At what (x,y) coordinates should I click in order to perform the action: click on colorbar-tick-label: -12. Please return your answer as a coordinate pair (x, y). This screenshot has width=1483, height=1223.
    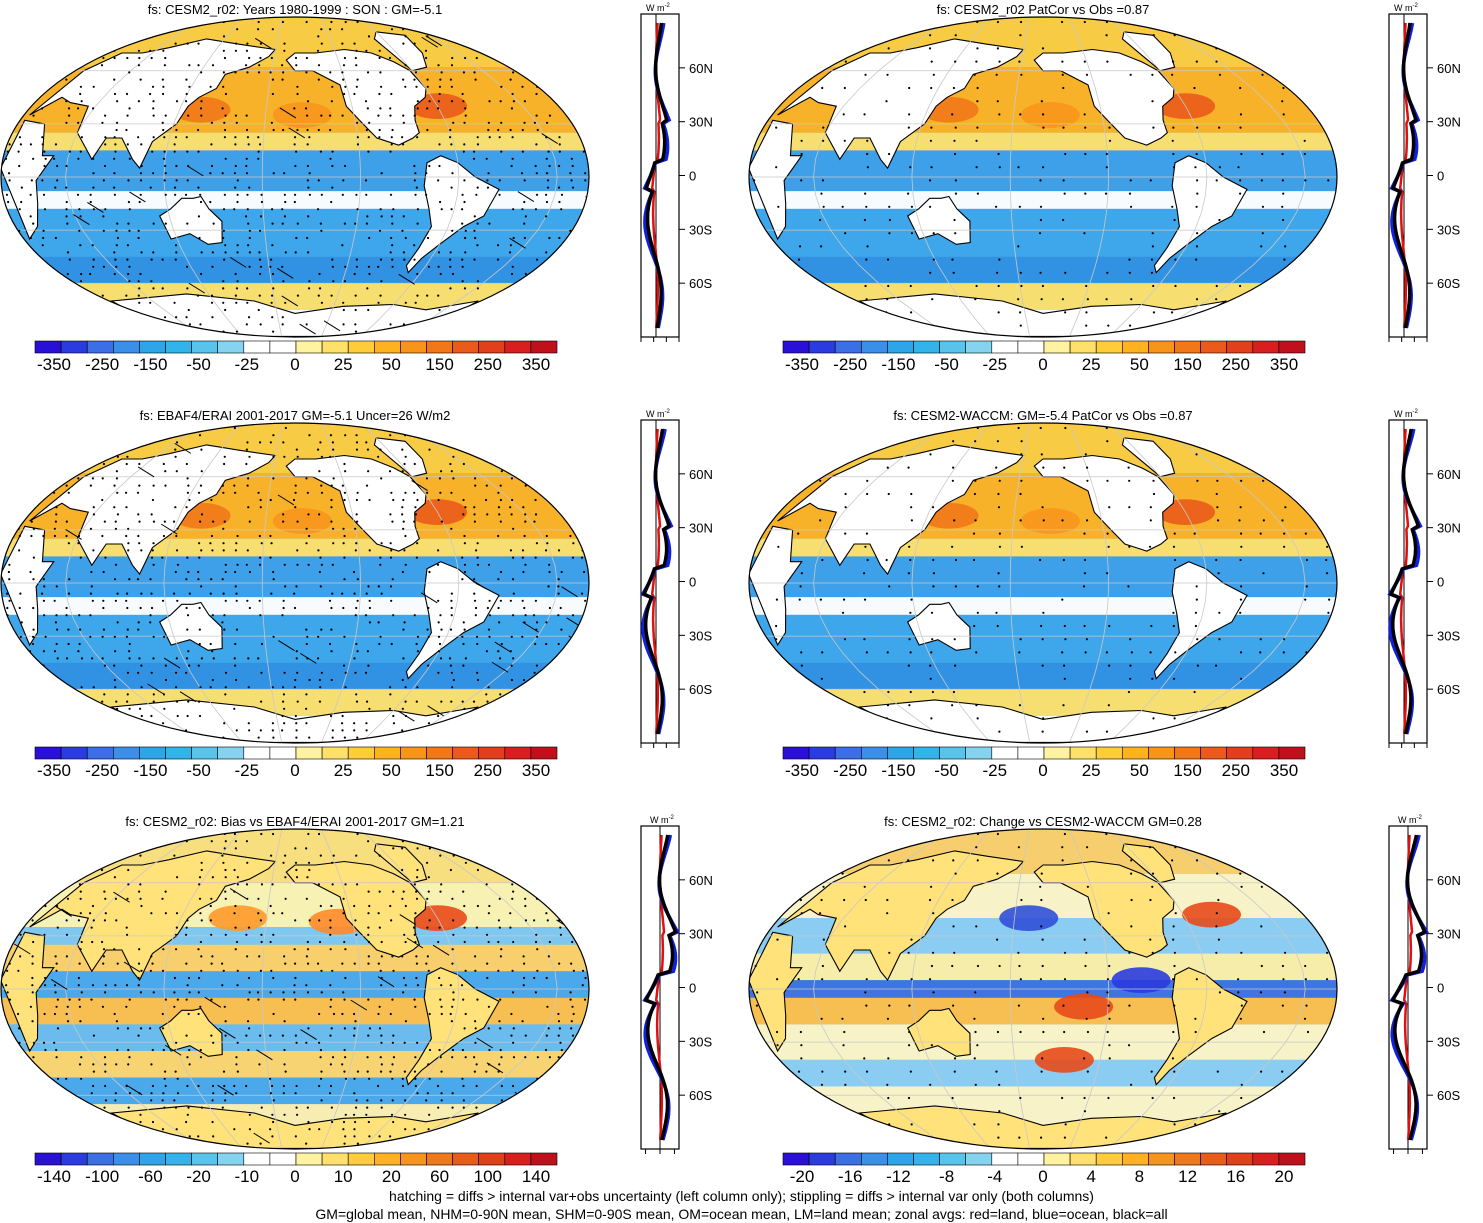
    Looking at the image, I should click on (898, 1176).